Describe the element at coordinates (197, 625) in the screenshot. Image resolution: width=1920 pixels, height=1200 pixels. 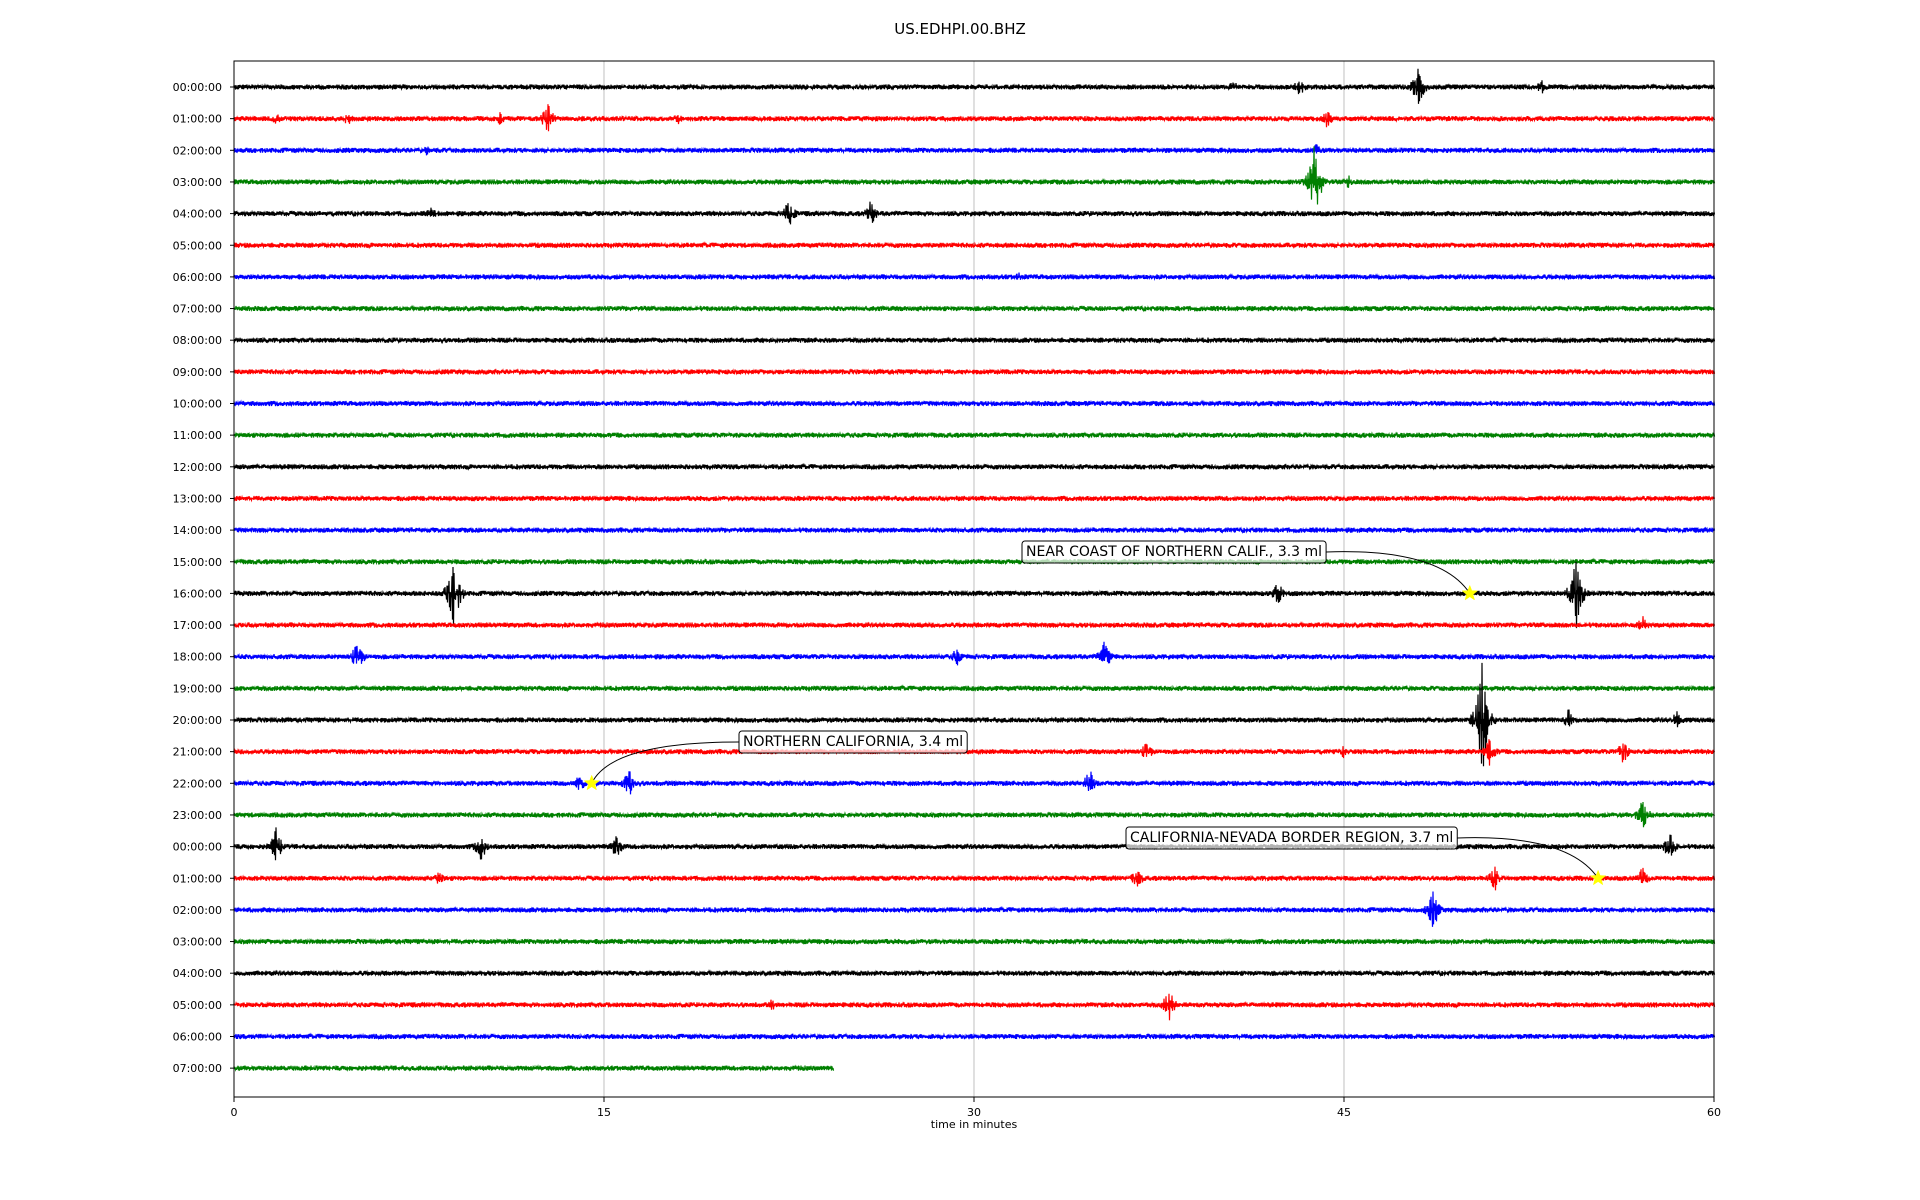
I see `row-label: 17:00:00` at that location.